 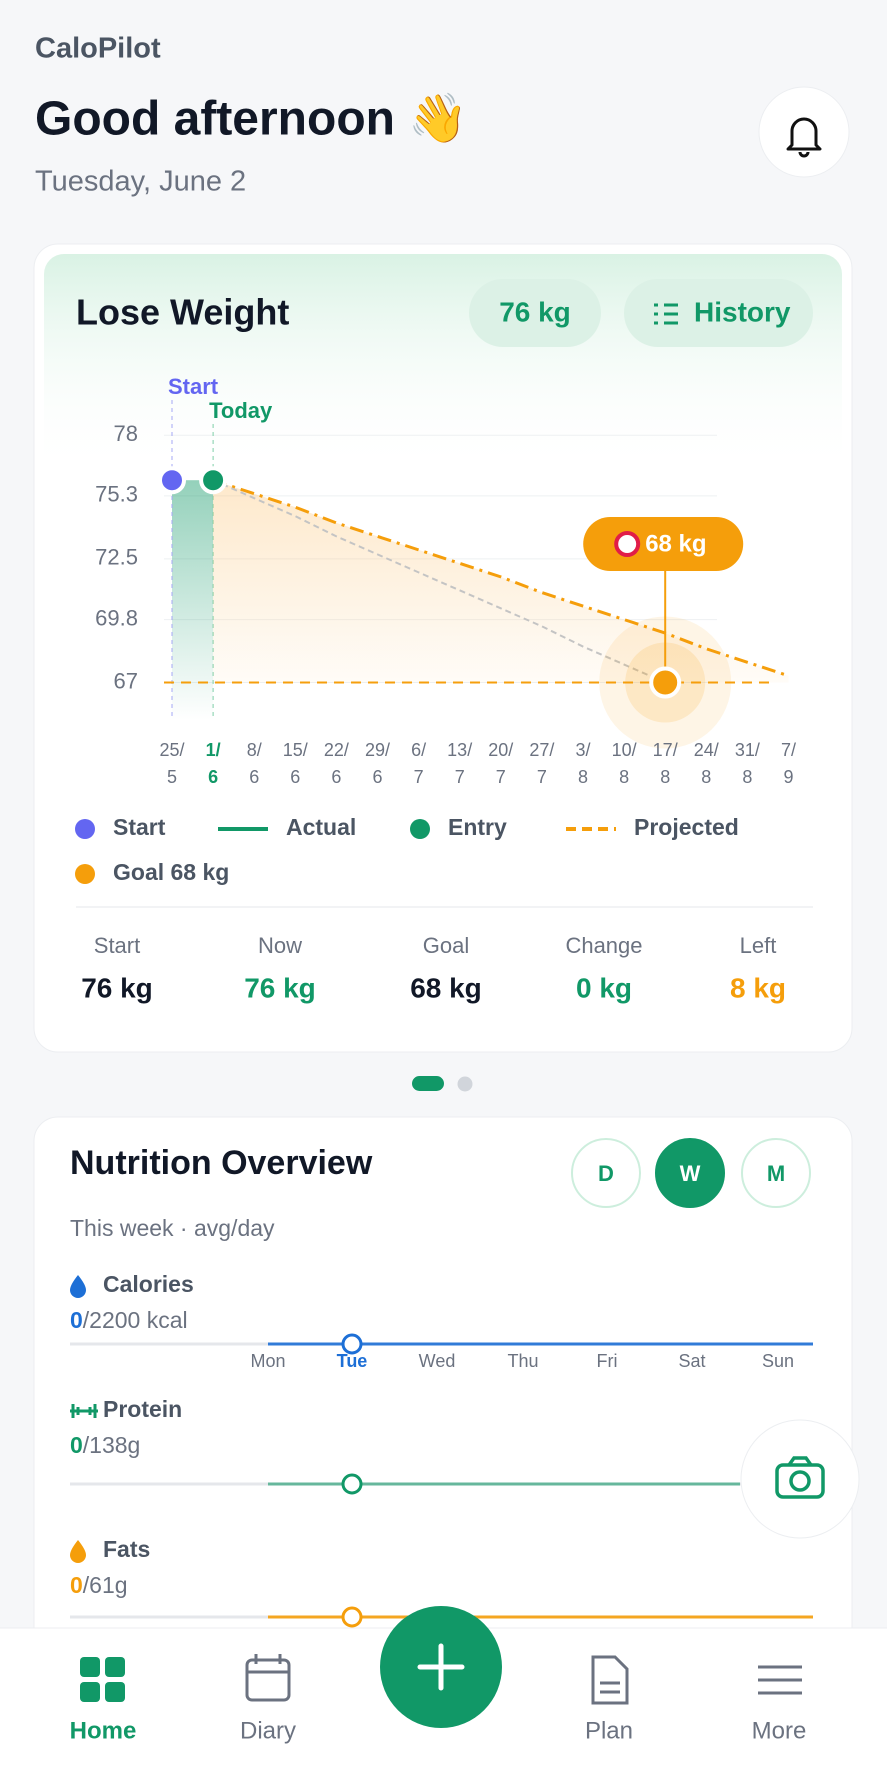 I want to click on goal-callout, so click(x=663, y=544).